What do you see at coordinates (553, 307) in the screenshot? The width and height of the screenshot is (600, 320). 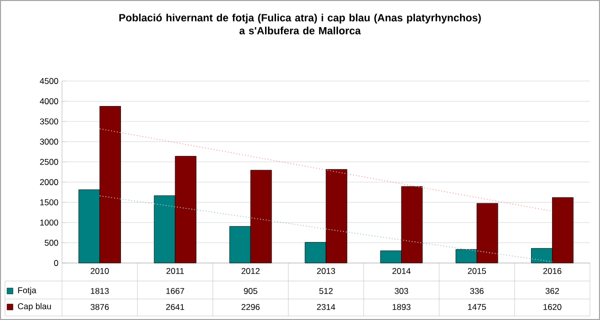 I see `data-label: 1620` at bounding box center [553, 307].